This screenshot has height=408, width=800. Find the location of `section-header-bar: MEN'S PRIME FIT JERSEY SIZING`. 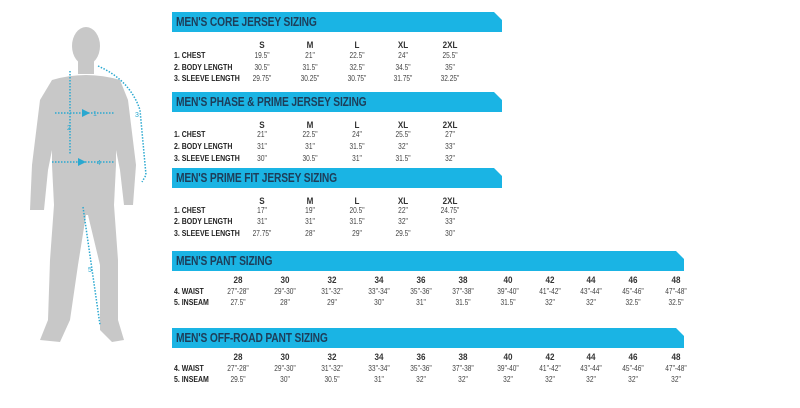

section-header-bar: MEN'S PRIME FIT JERSEY SIZING is located at coordinates (337, 178).